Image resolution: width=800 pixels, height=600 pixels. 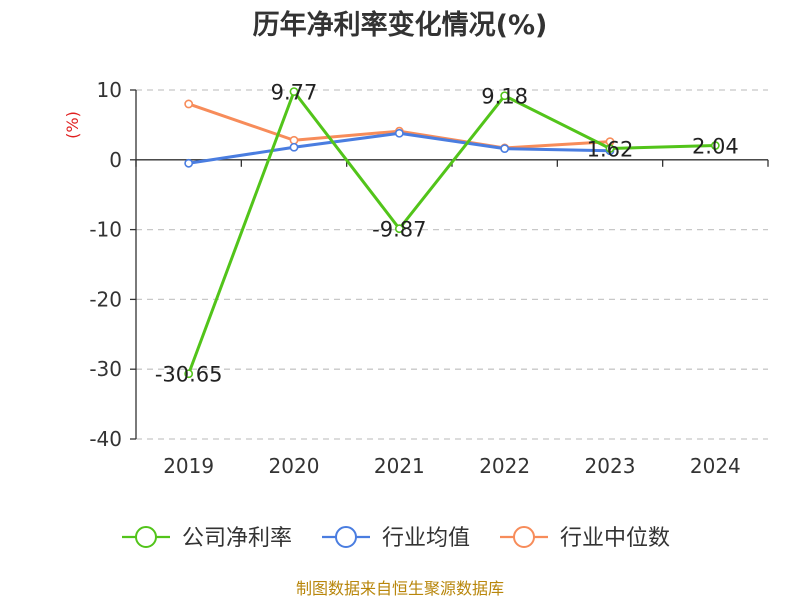 What do you see at coordinates (105, 439) in the screenshot?
I see `y-tick-label: -40` at bounding box center [105, 439].